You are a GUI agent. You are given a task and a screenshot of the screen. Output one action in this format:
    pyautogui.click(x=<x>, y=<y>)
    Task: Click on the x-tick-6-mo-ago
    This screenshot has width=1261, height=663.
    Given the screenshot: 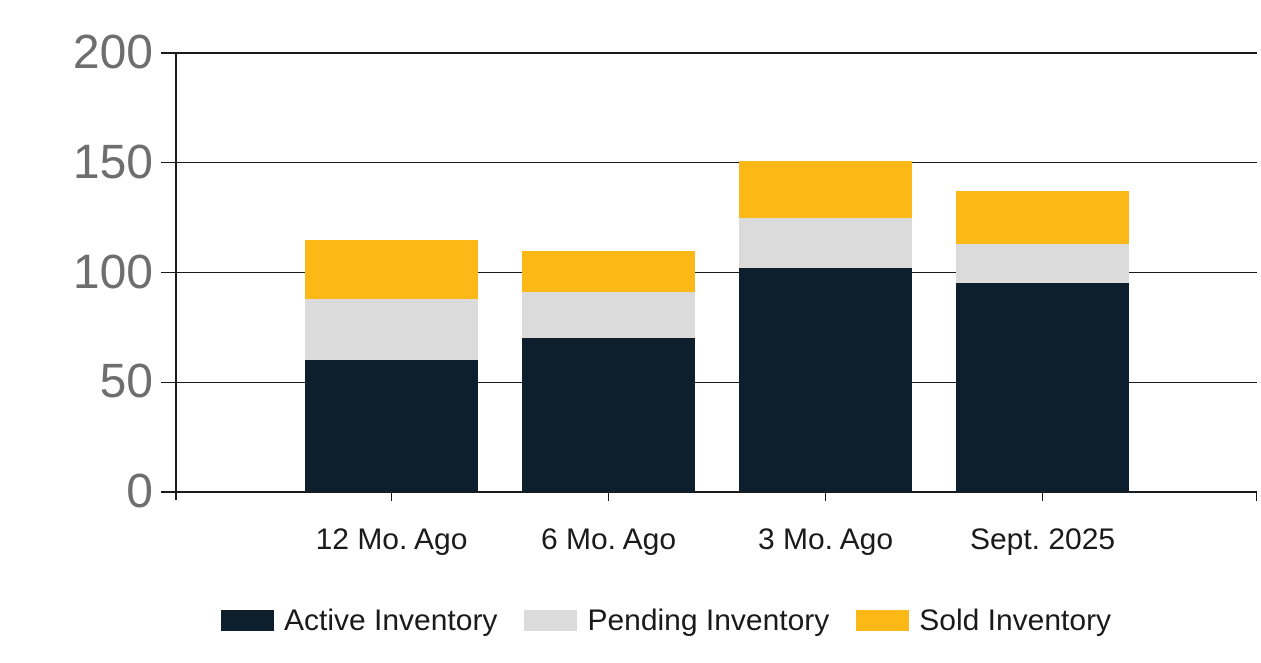 What is the action you would take?
    pyautogui.click(x=608, y=496)
    